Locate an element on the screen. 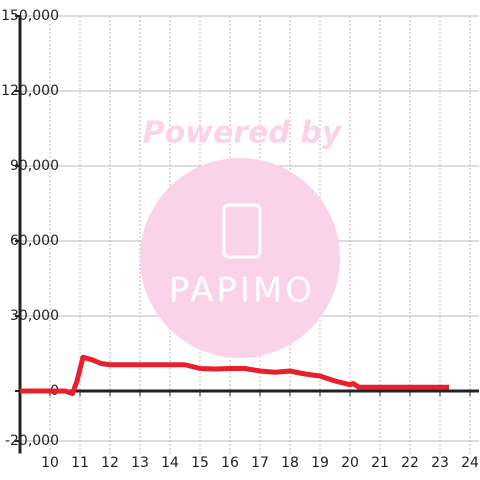  x-tick-label: 13 is located at coordinates (140, 463).